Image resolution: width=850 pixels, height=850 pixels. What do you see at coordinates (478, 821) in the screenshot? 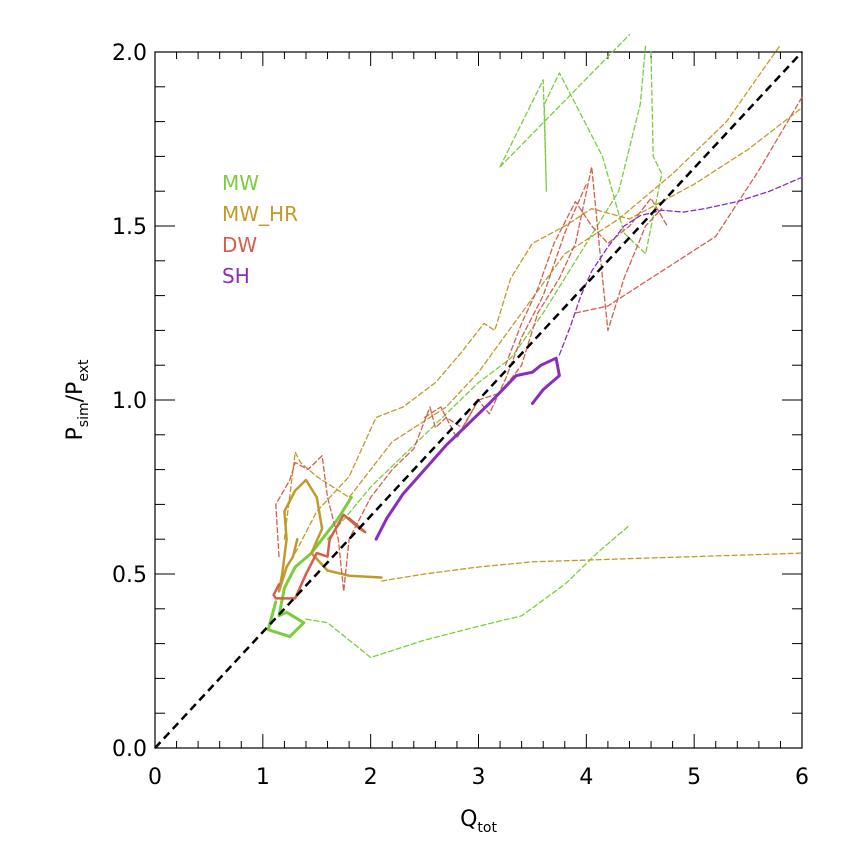
I see `x-axis-title: Qtot` at bounding box center [478, 821].